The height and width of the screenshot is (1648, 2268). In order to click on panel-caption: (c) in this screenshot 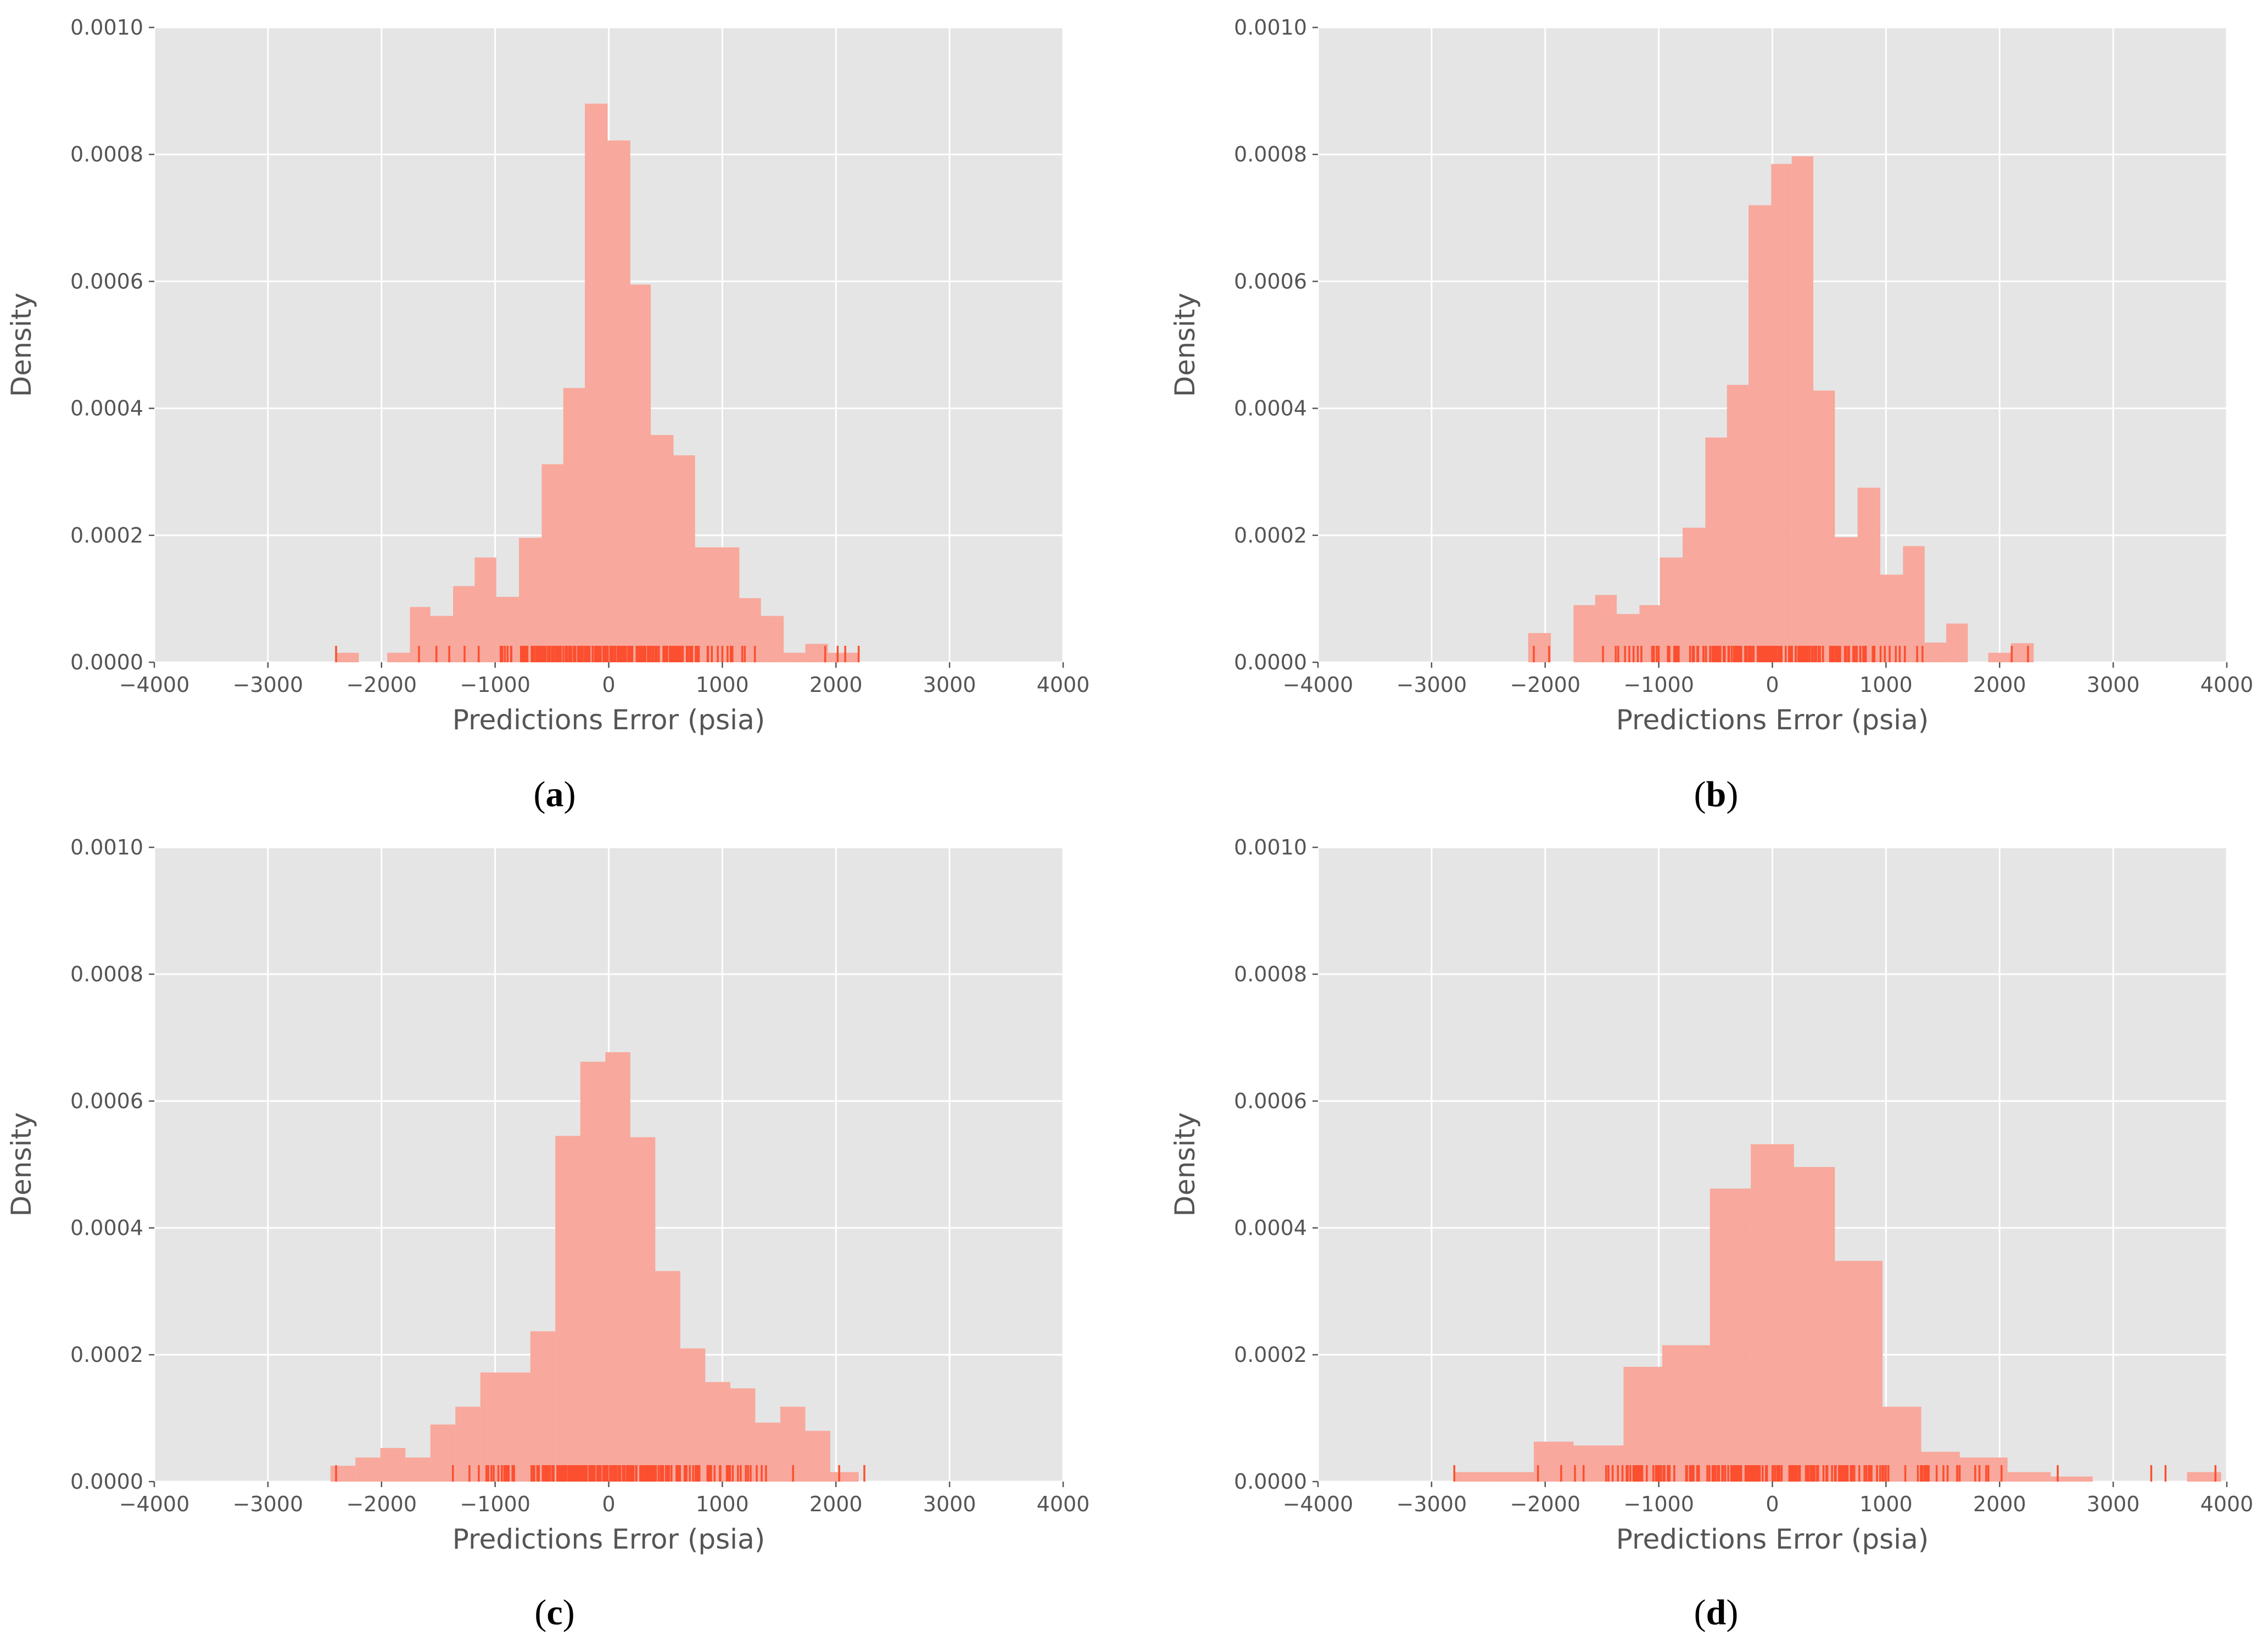, I will do `click(554, 1613)`.